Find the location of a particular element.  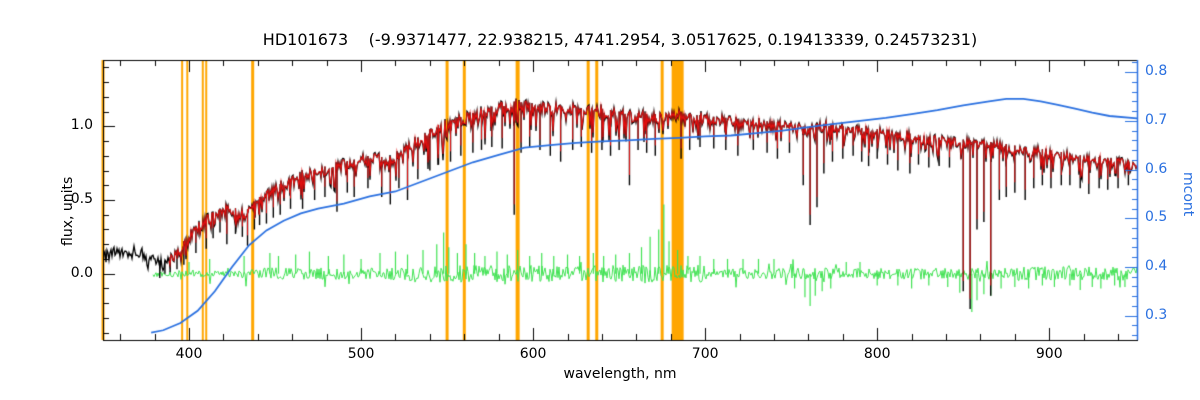

y-right-tick-label: 0.7 is located at coordinates (1156, 119).